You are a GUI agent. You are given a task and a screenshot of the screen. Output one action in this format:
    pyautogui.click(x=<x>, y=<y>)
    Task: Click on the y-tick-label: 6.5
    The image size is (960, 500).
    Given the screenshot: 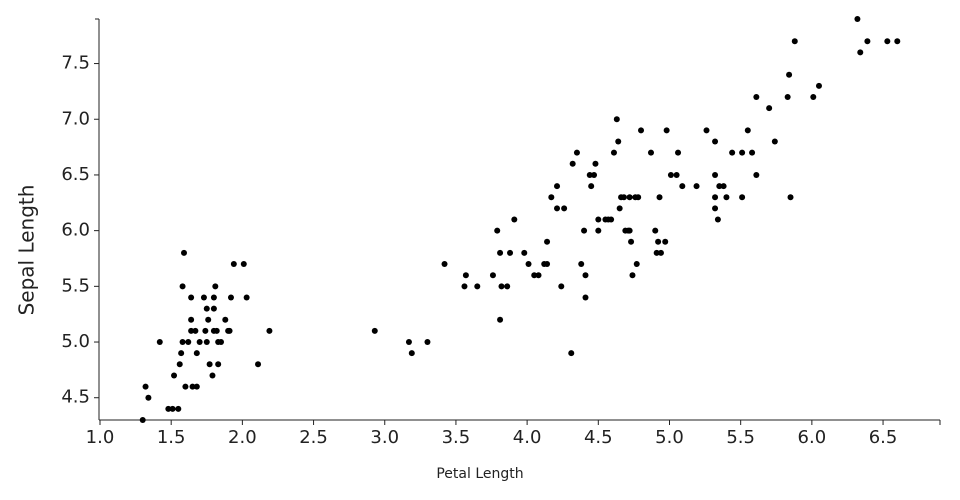 What is the action you would take?
    pyautogui.click(x=75, y=174)
    